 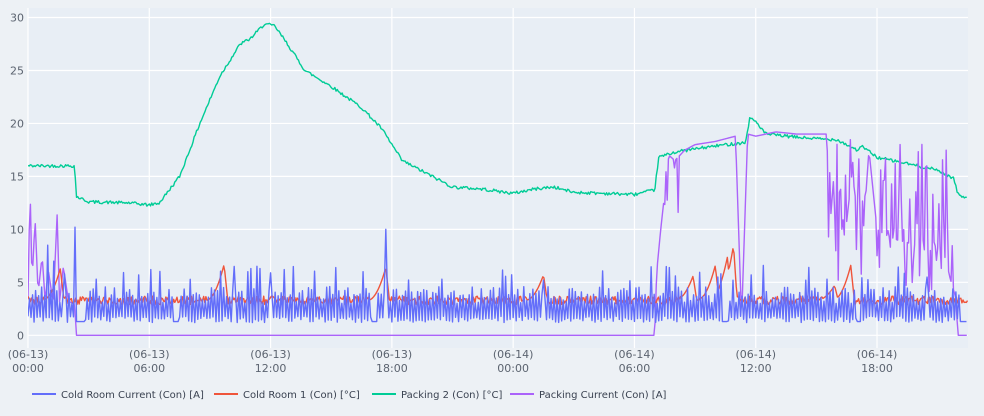 I want to click on legend-label: Packing 2 (Con) [°C], so click(x=451, y=395).